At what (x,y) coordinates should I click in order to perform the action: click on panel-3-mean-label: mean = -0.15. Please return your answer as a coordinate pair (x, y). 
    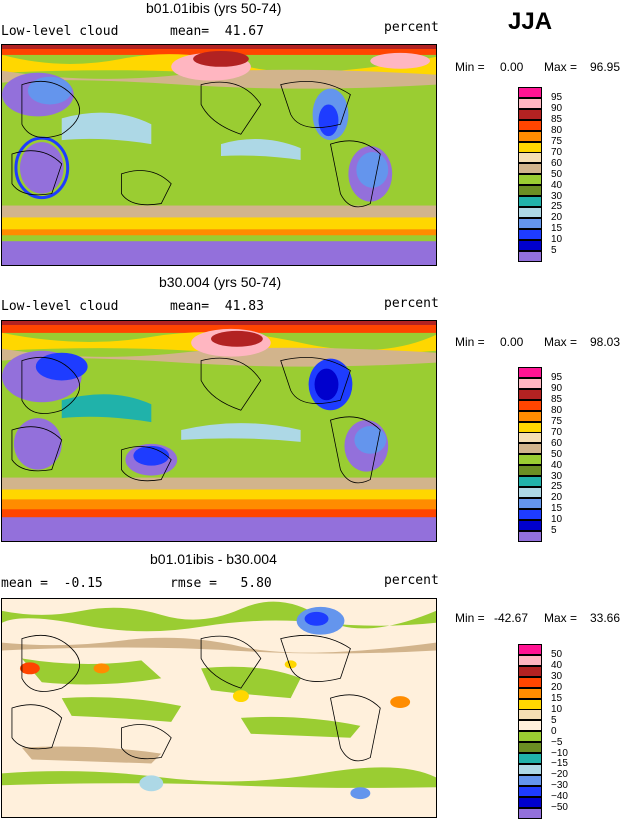
    Looking at the image, I should click on (52, 583).